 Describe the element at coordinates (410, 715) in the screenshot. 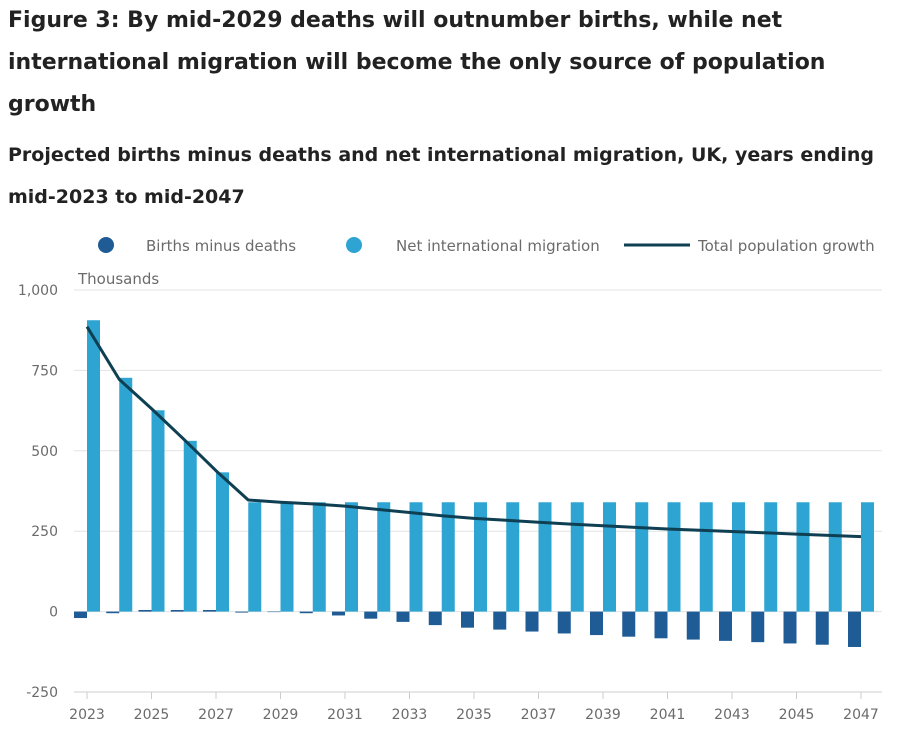

I see `x-tick-label: 2033` at that location.